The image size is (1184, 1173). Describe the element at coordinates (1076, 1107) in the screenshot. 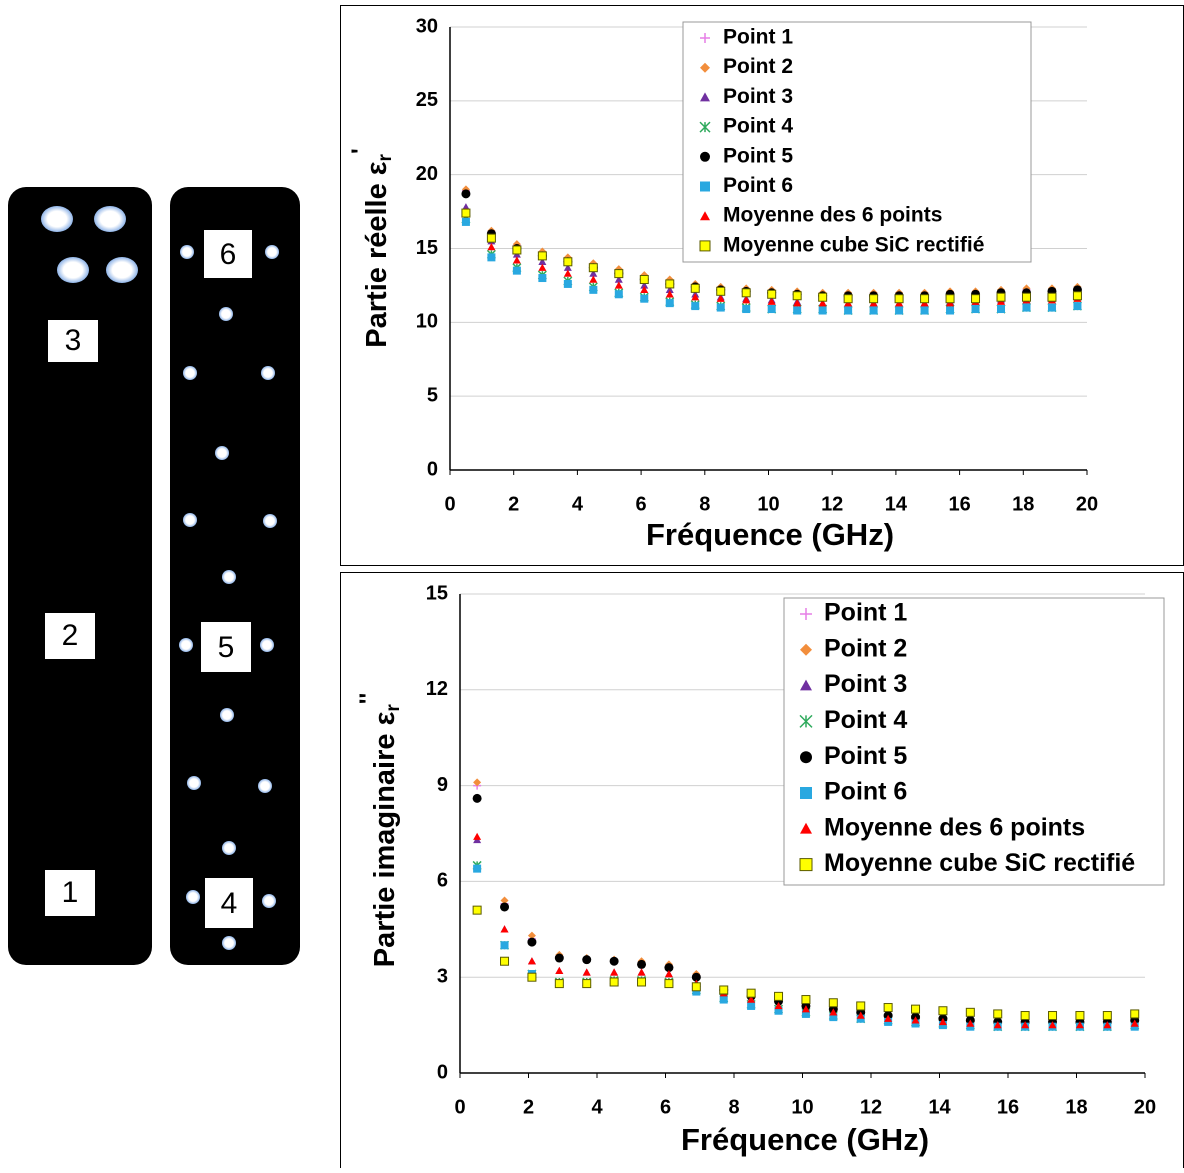

I see `x-tick-label: 18` at that location.